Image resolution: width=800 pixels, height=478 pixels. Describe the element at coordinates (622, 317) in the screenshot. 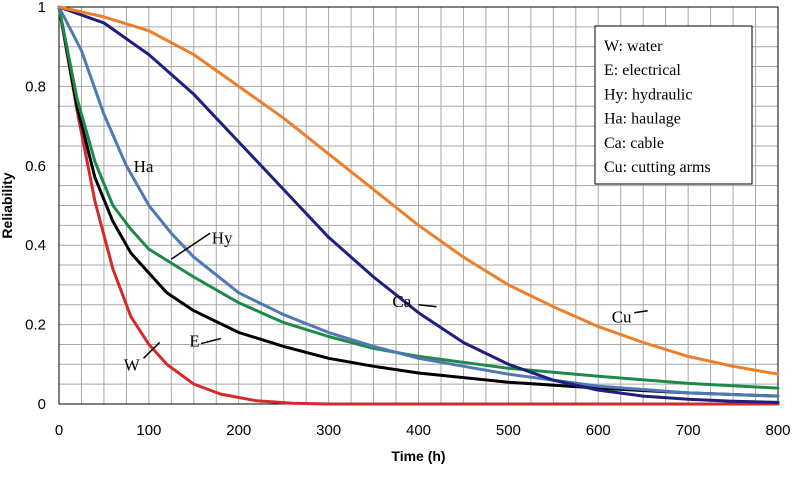

I see `curve-label-cu: Cu` at that location.